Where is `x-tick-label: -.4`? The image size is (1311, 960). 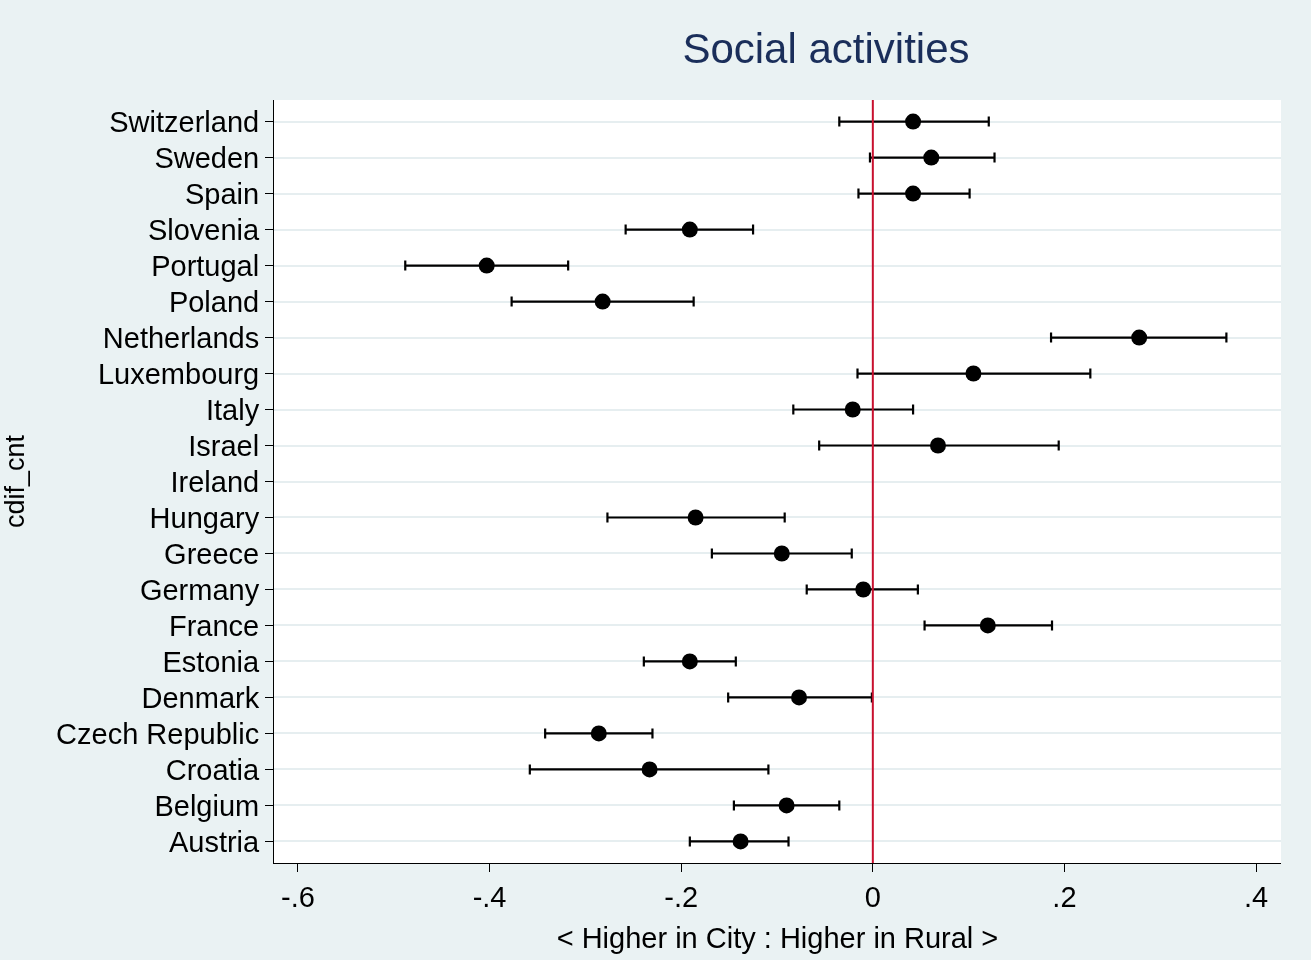 x-tick-label: -.4 is located at coordinates (489, 896).